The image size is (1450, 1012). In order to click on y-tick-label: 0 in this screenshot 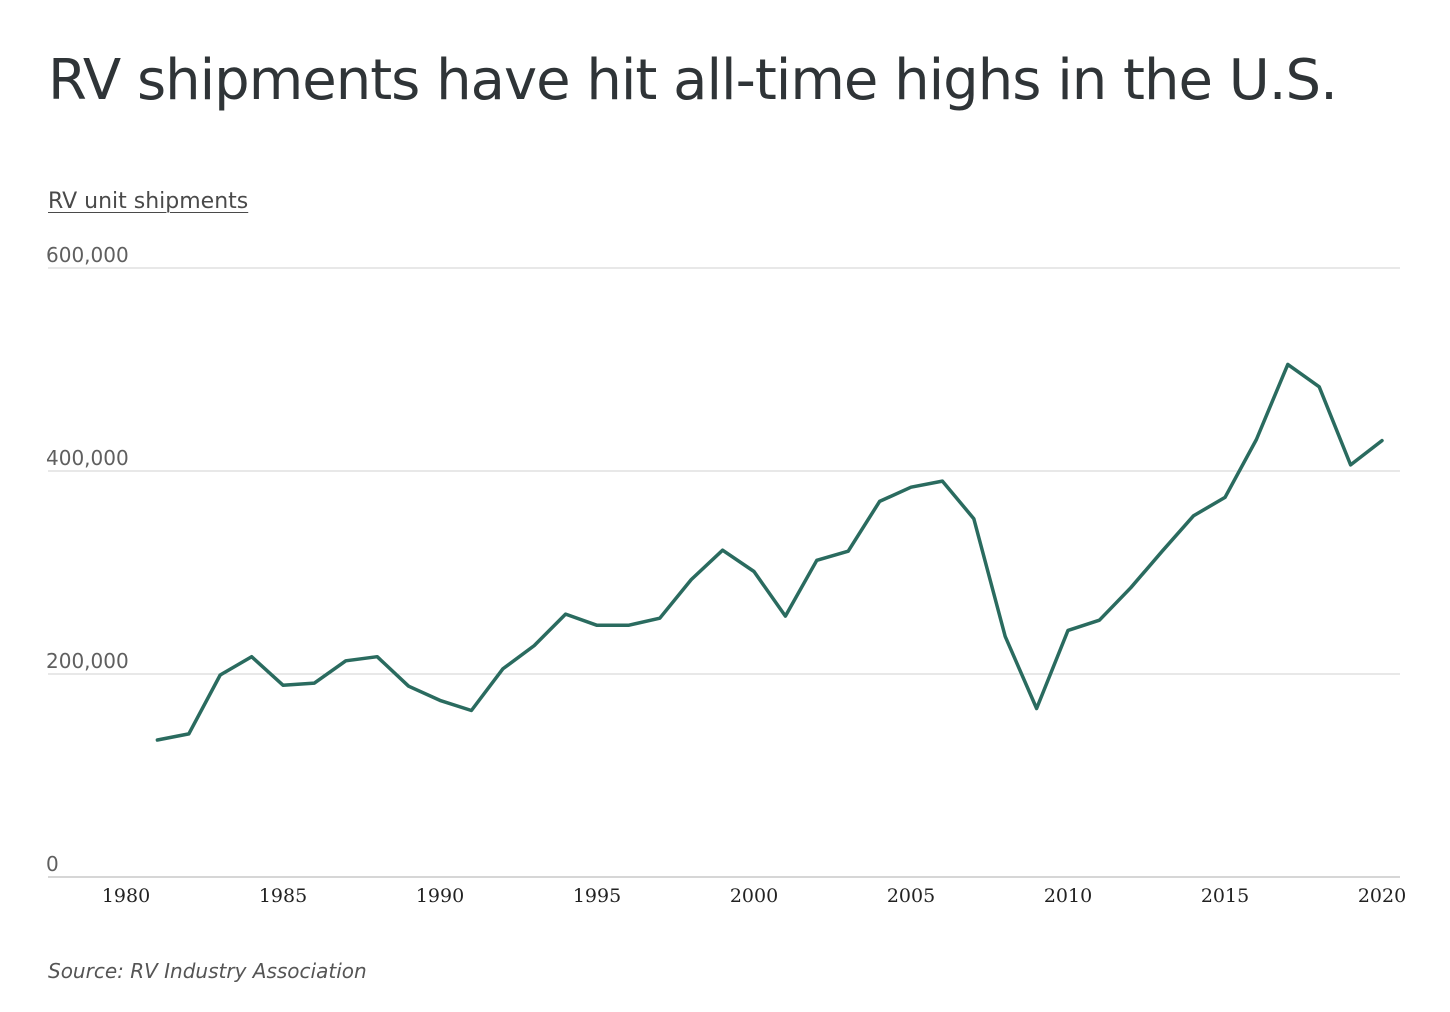, I will do `click(52, 864)`.